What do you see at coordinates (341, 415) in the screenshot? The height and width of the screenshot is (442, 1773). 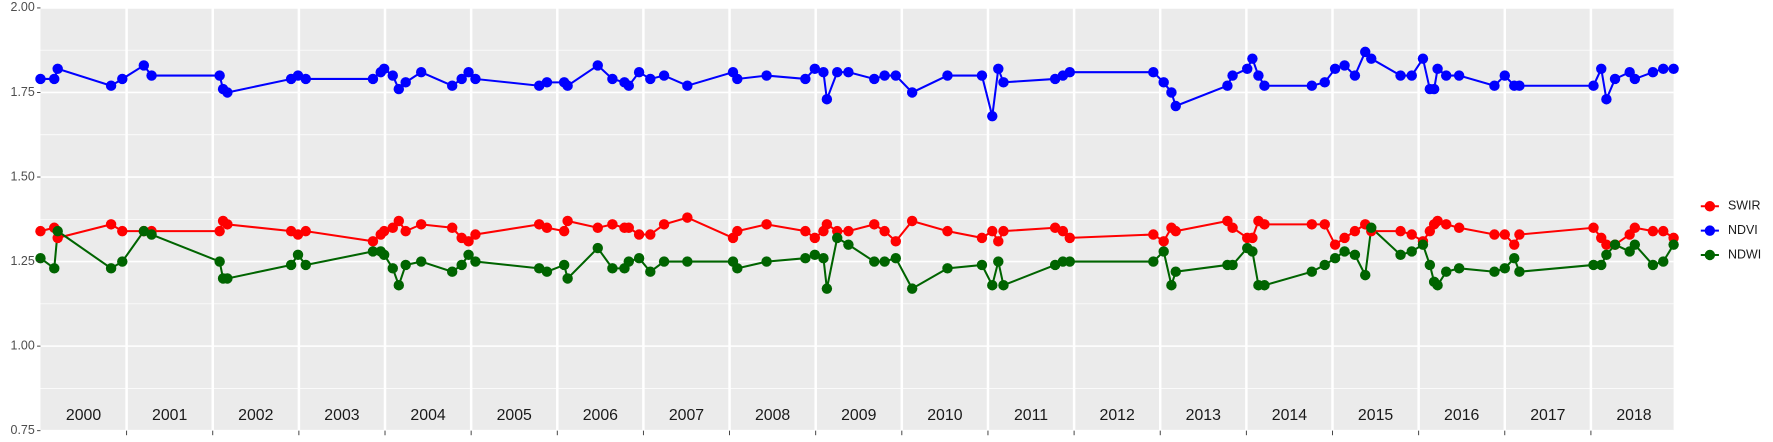 I see `year-label: 2003` at bounding box center [341, 415].